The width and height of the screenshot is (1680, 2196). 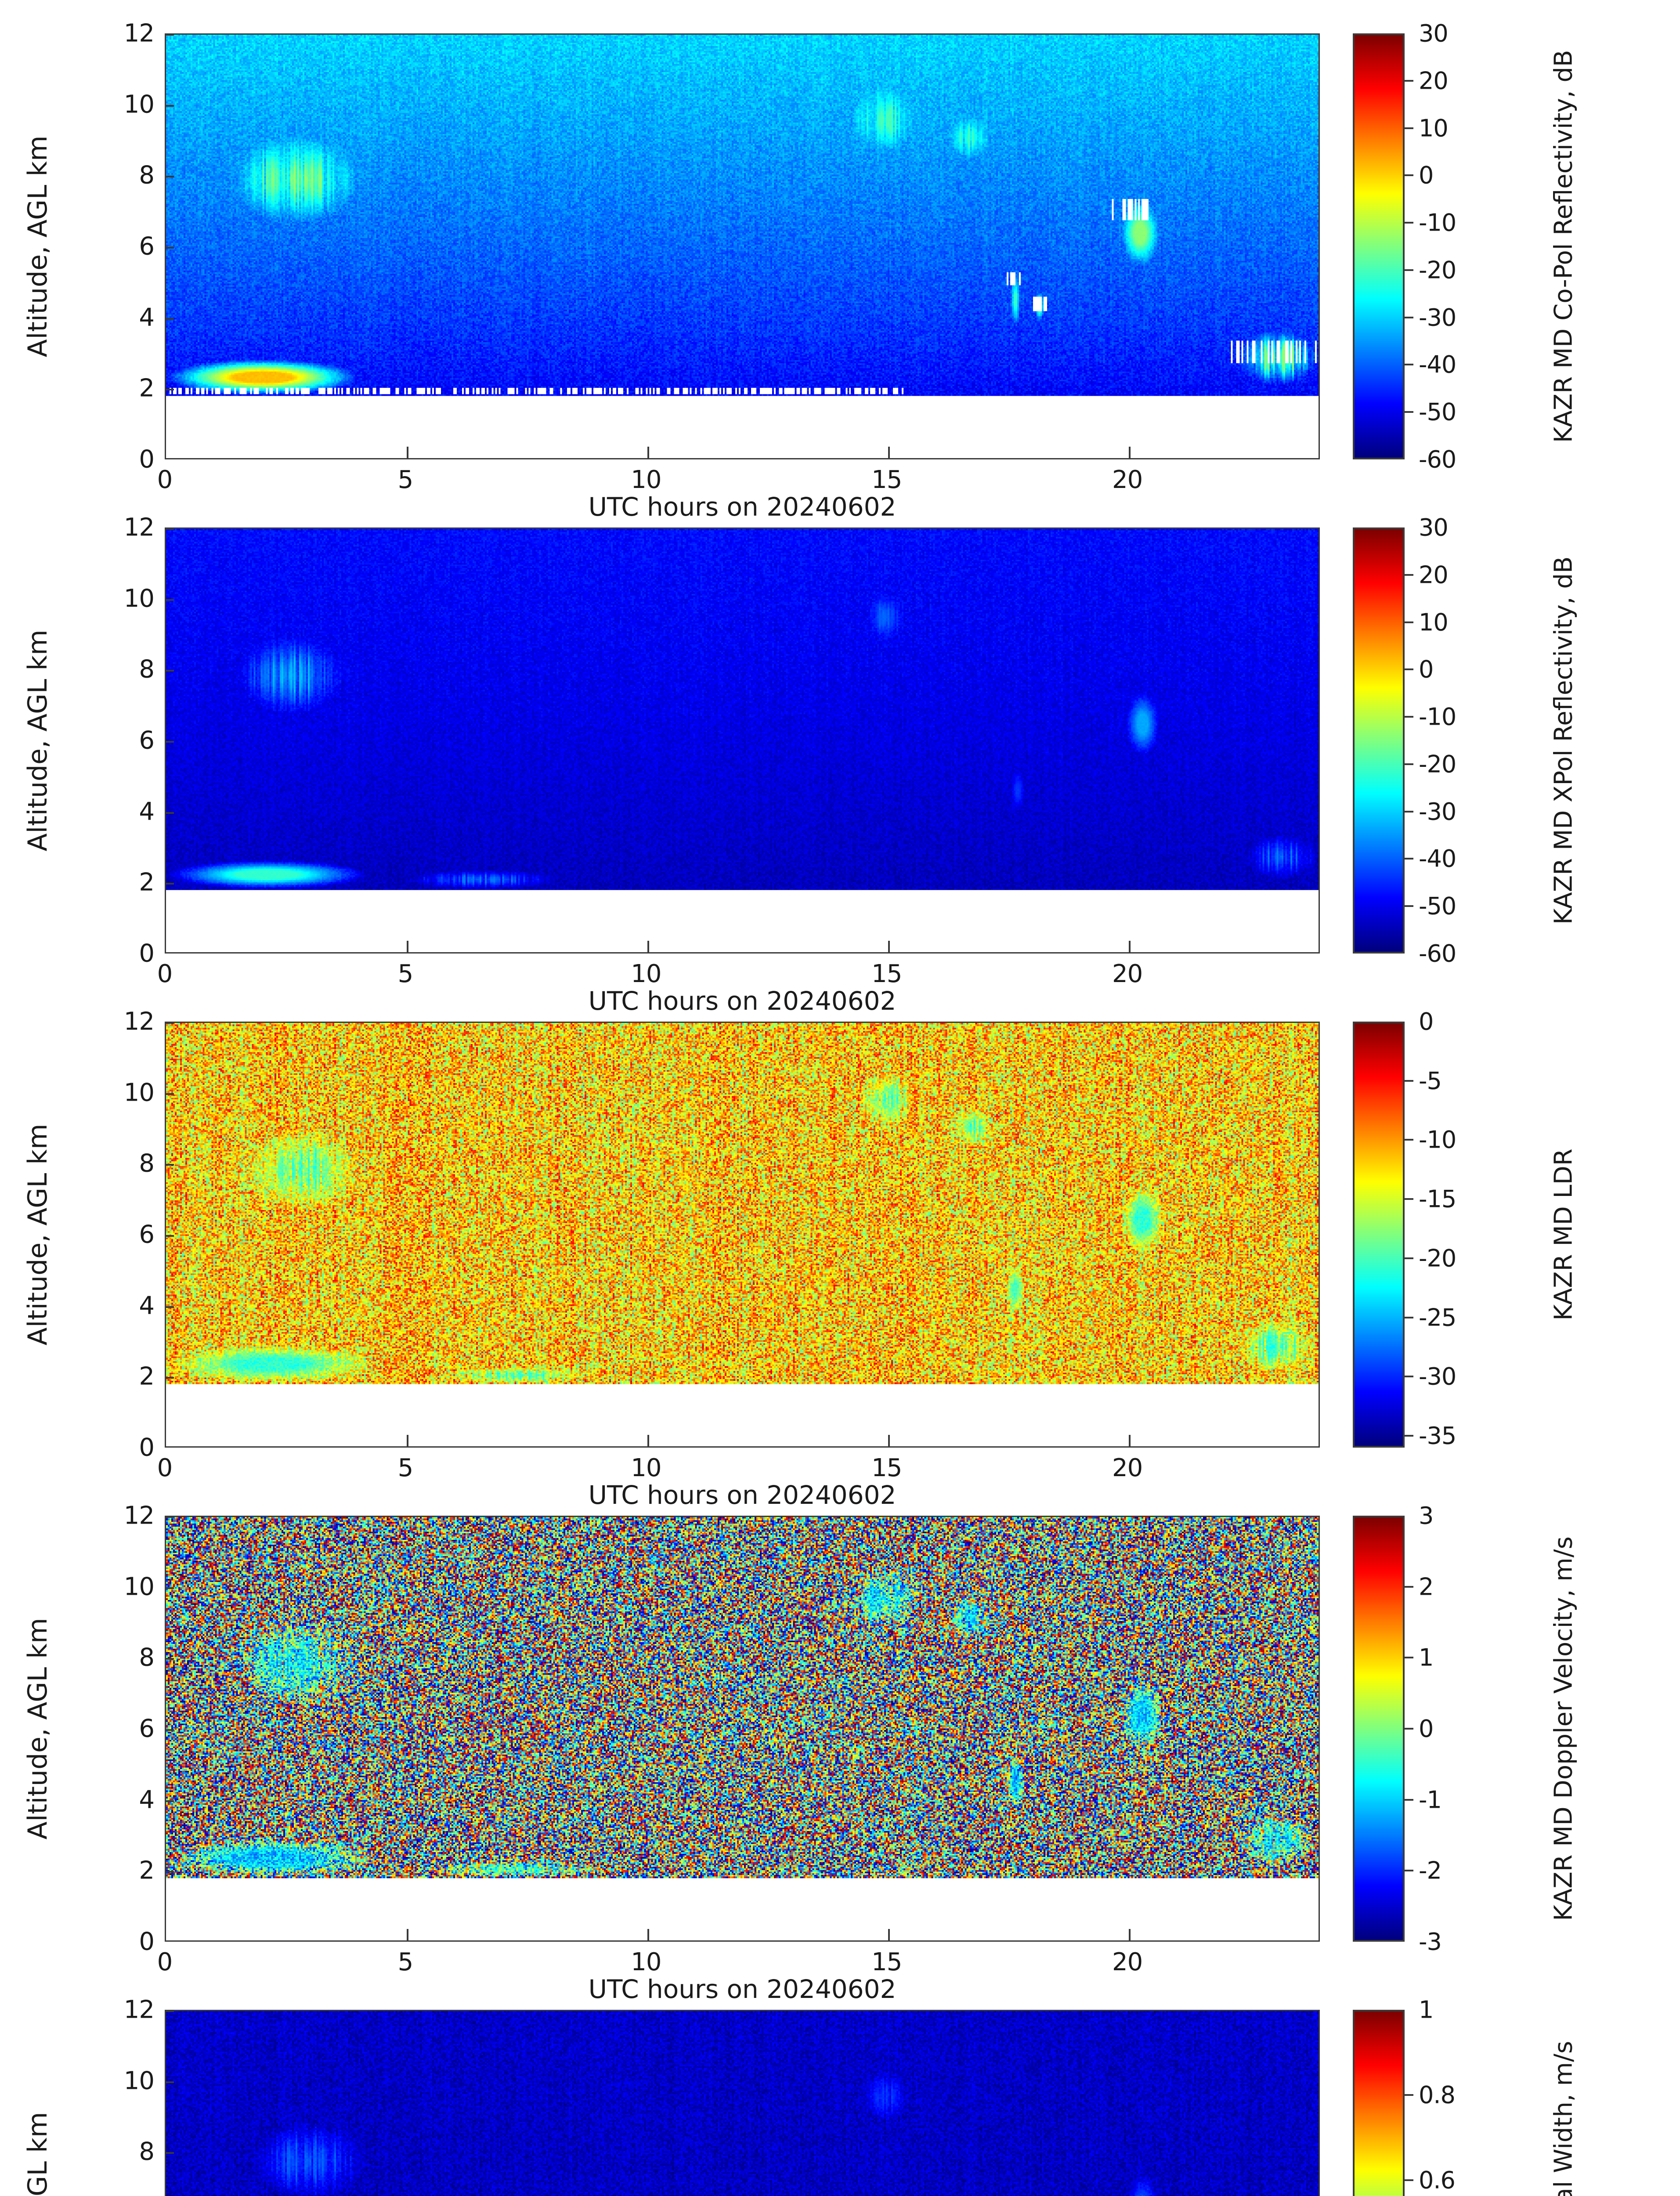 I want to click on y-tick-label: 2, so click(x=147, y=1376).